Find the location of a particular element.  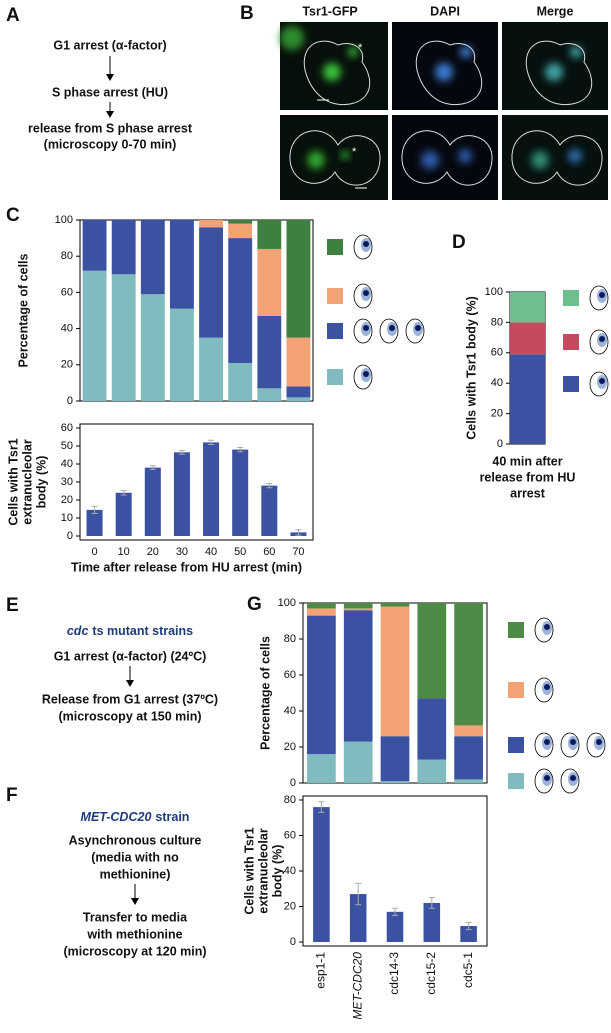

y-axis-label: Cells with Tsr1 body (%) is located at coordinates (471, 368).